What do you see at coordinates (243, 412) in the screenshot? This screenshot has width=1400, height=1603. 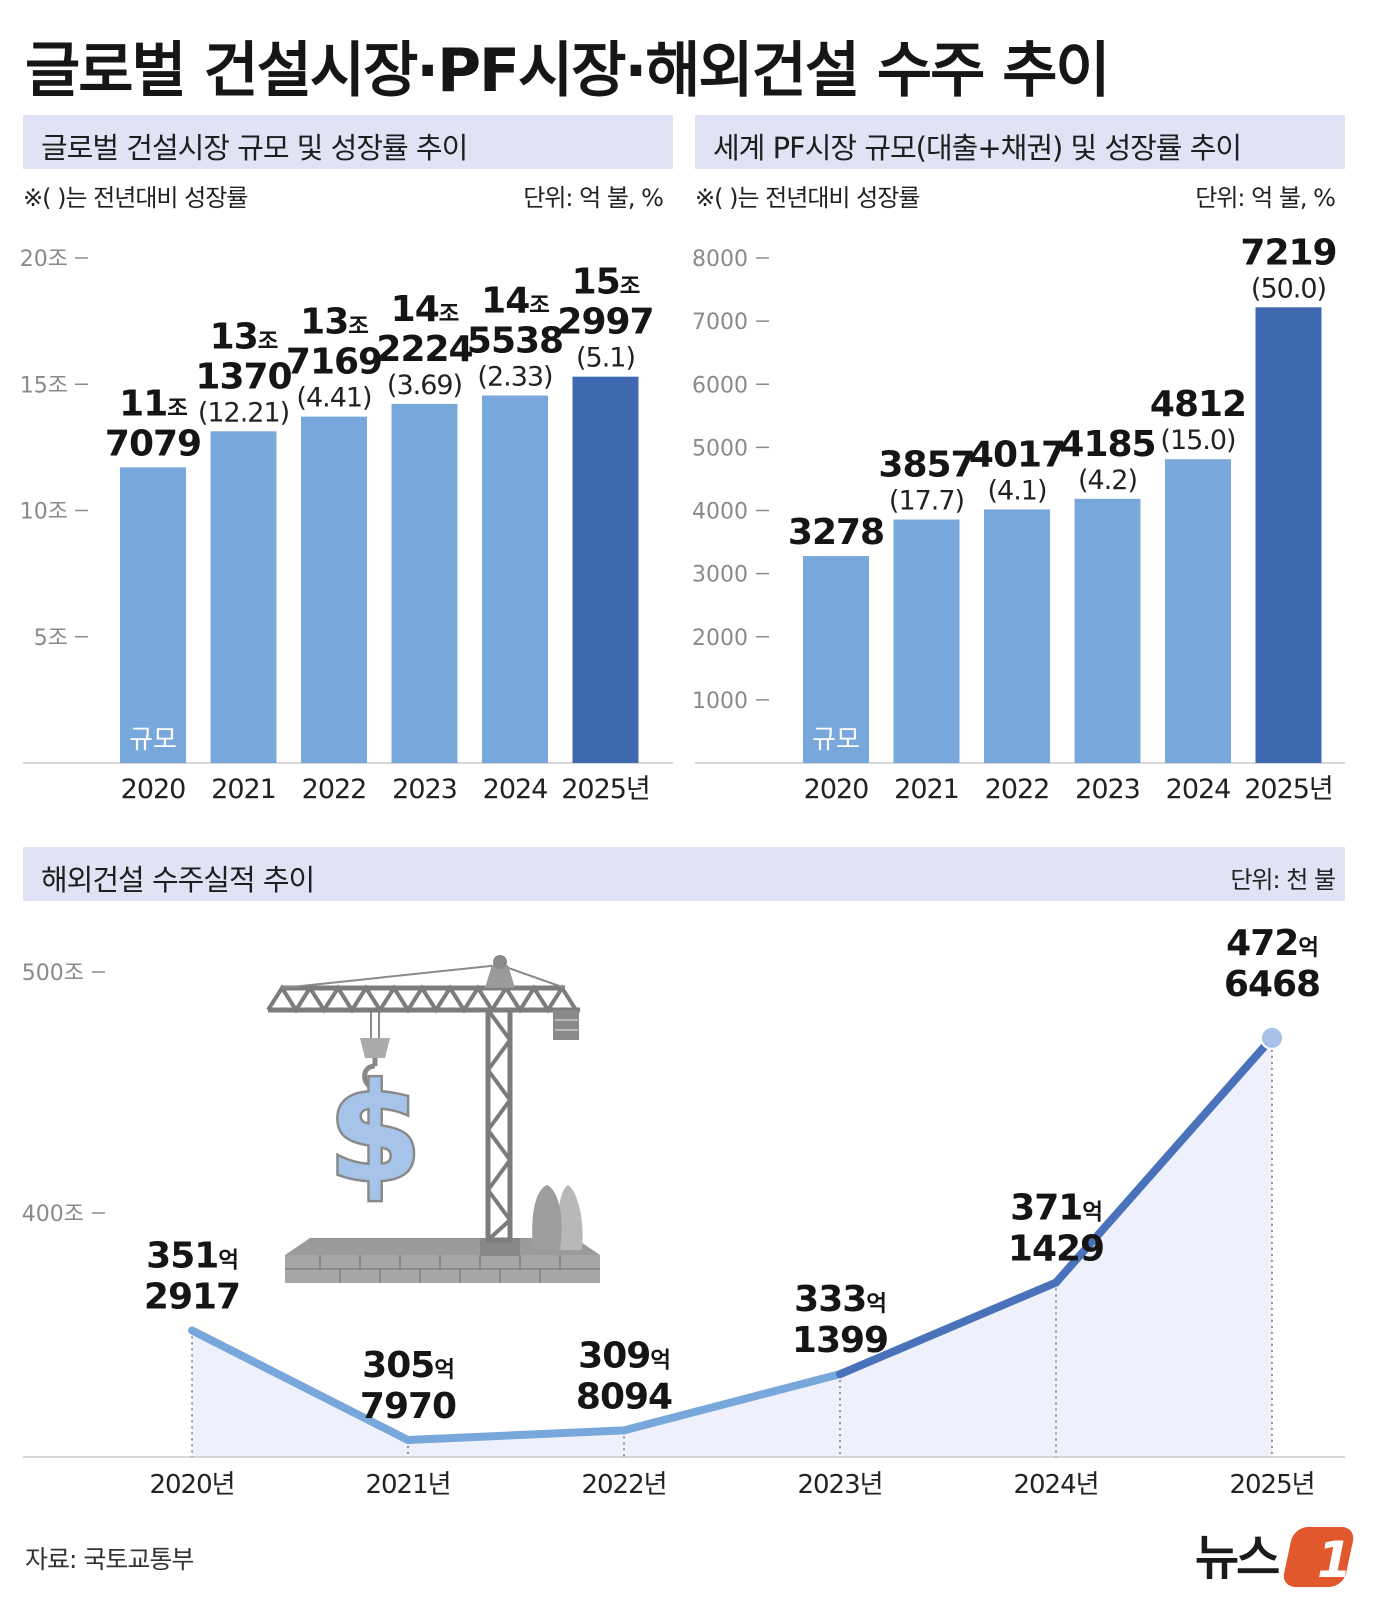 I see `growth-label: (12.21)` at bounding box center [243, 412].